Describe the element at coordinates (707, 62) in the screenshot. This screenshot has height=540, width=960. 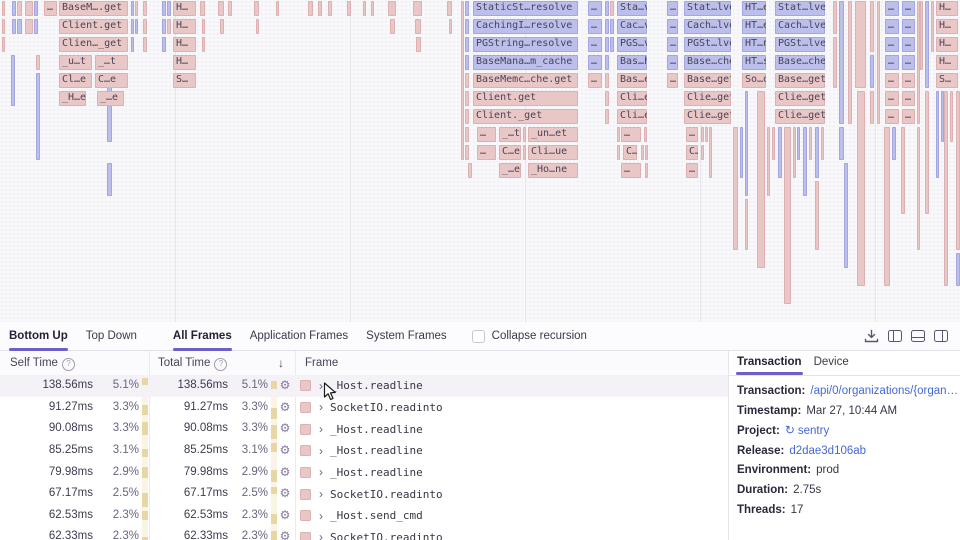
I see `flame-frame: Base…che` at that location.